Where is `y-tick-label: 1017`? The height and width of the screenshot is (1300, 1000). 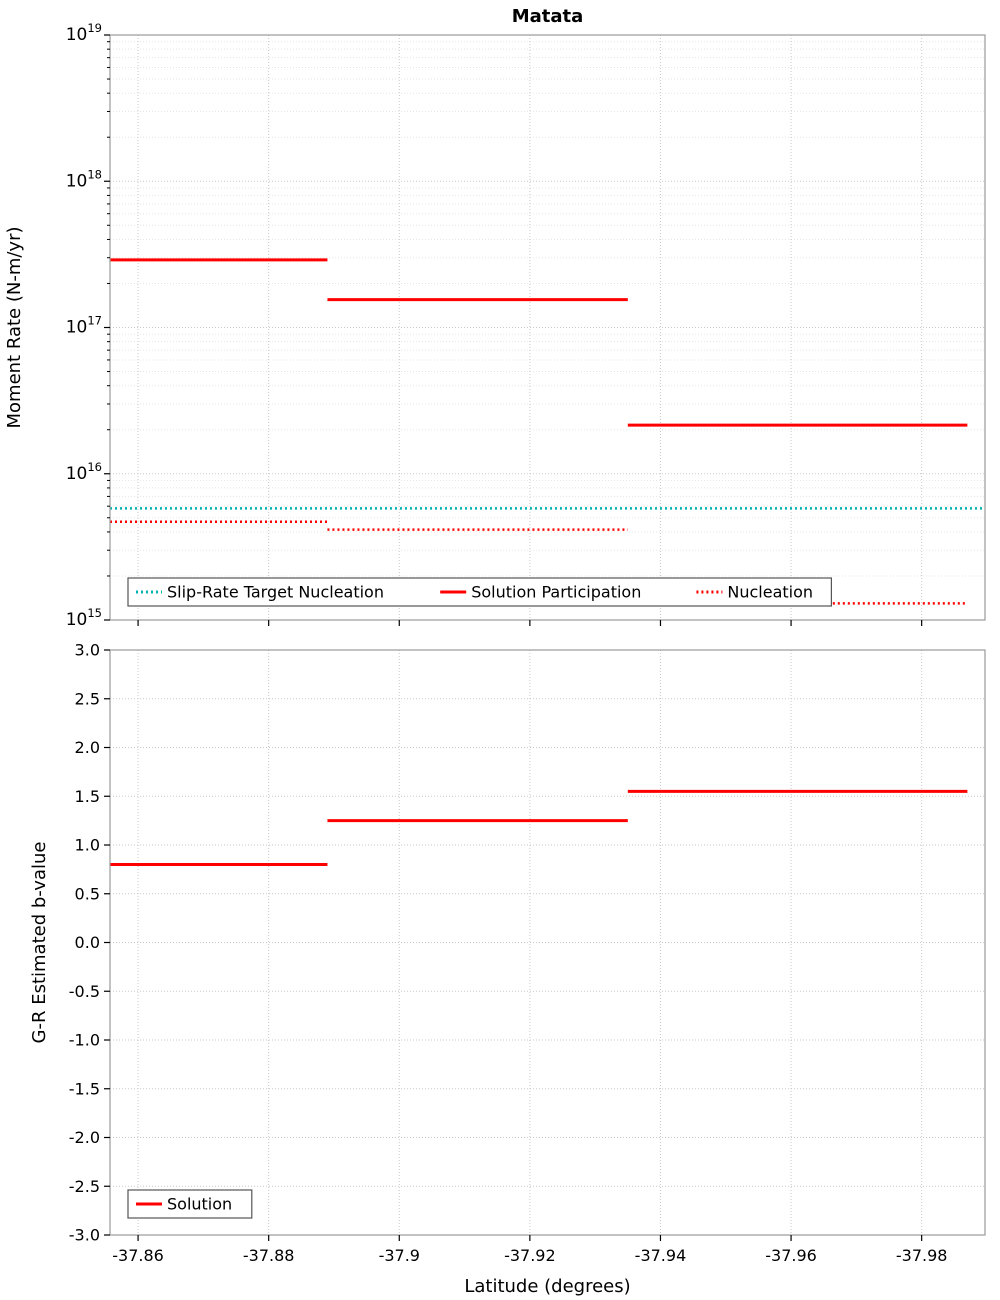
y-tick-label: 1017 is located at coordinates (84, 326).